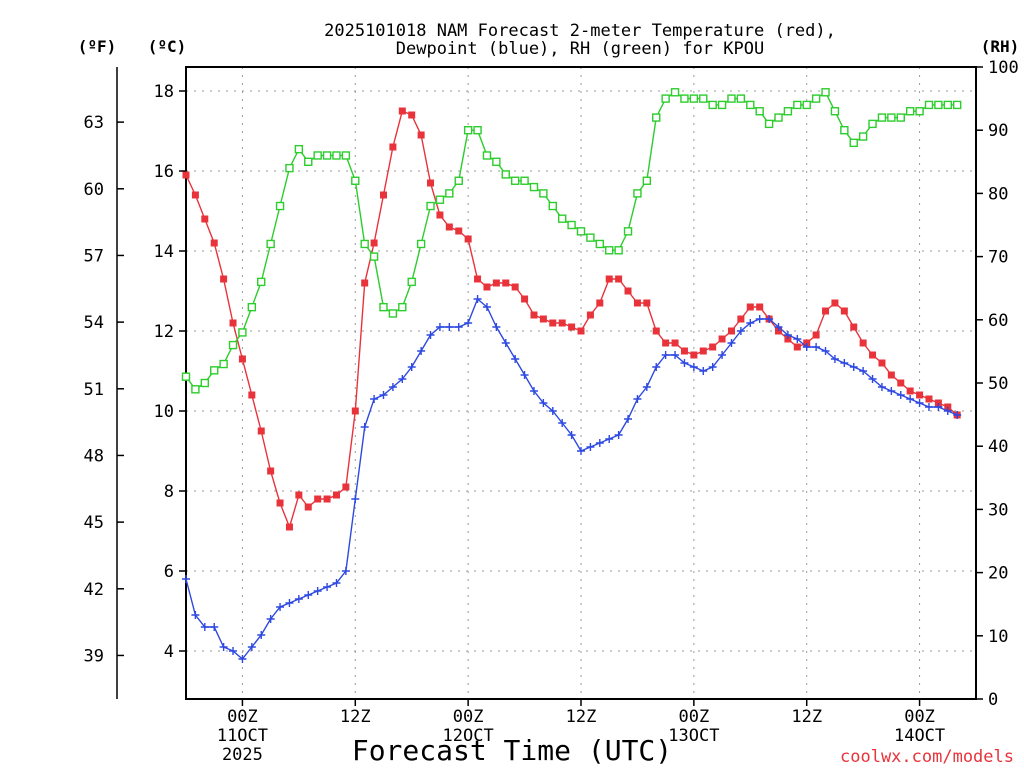  Describe the element at coordinates (997, 384) in the screenshot. I see `rh-axis: 0 10 20 30 40 50 60 70 80 90 100` at that location.